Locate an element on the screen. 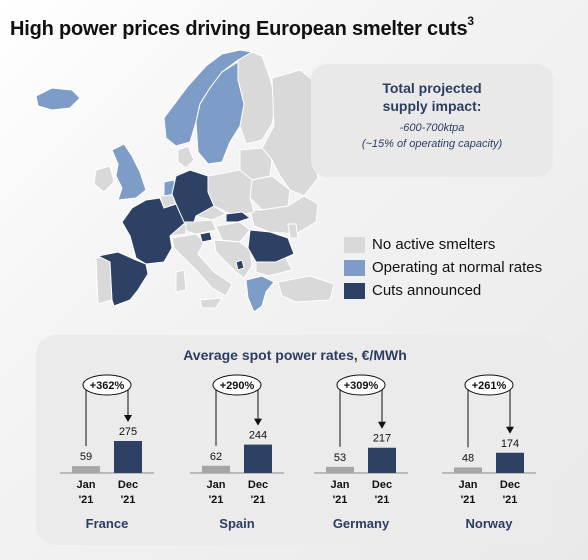 The width and height of the screenshot is (588, 560). tick-jan-line1-france: Jan is located at coordinates (86, 485).